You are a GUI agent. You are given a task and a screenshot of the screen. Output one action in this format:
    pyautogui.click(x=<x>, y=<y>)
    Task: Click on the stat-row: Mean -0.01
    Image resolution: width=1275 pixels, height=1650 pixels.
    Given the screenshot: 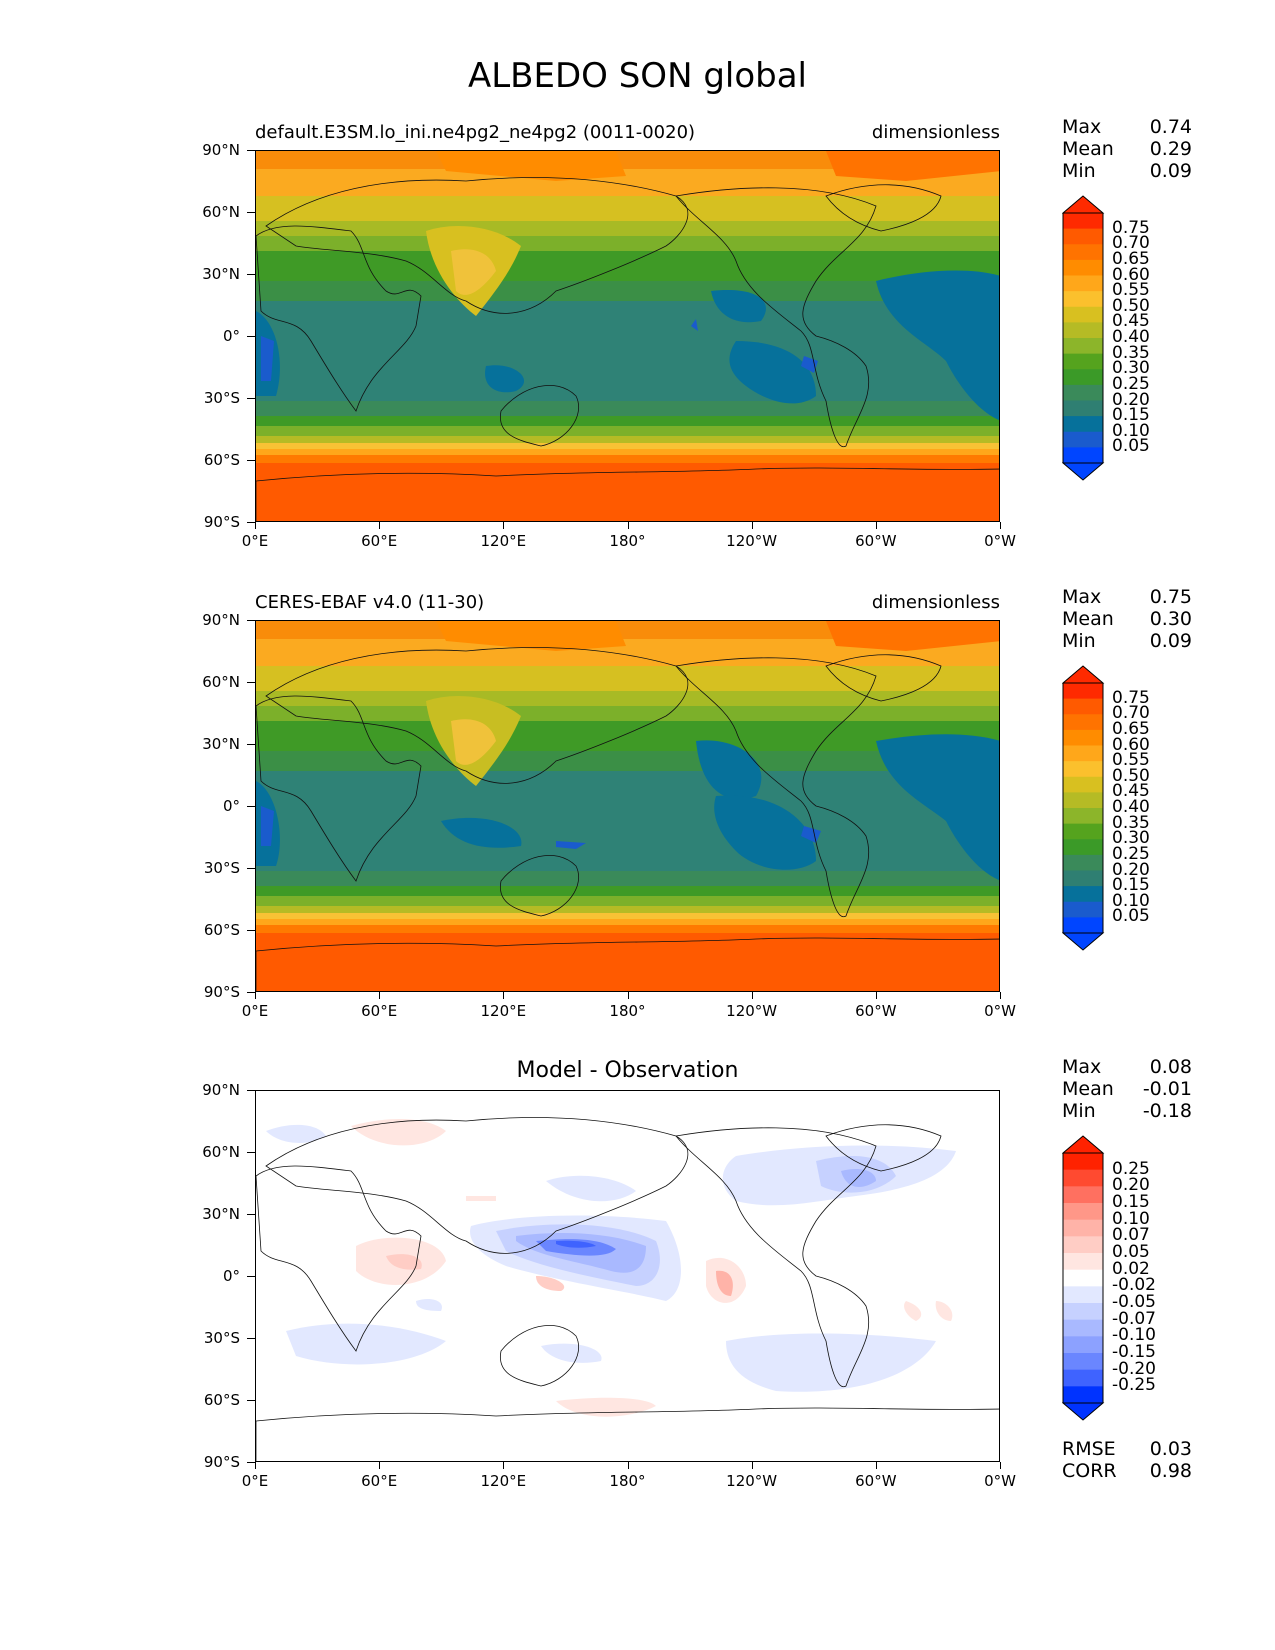 What is the action you would take?
    pyautogui.click(x=1127, y=1089)
    